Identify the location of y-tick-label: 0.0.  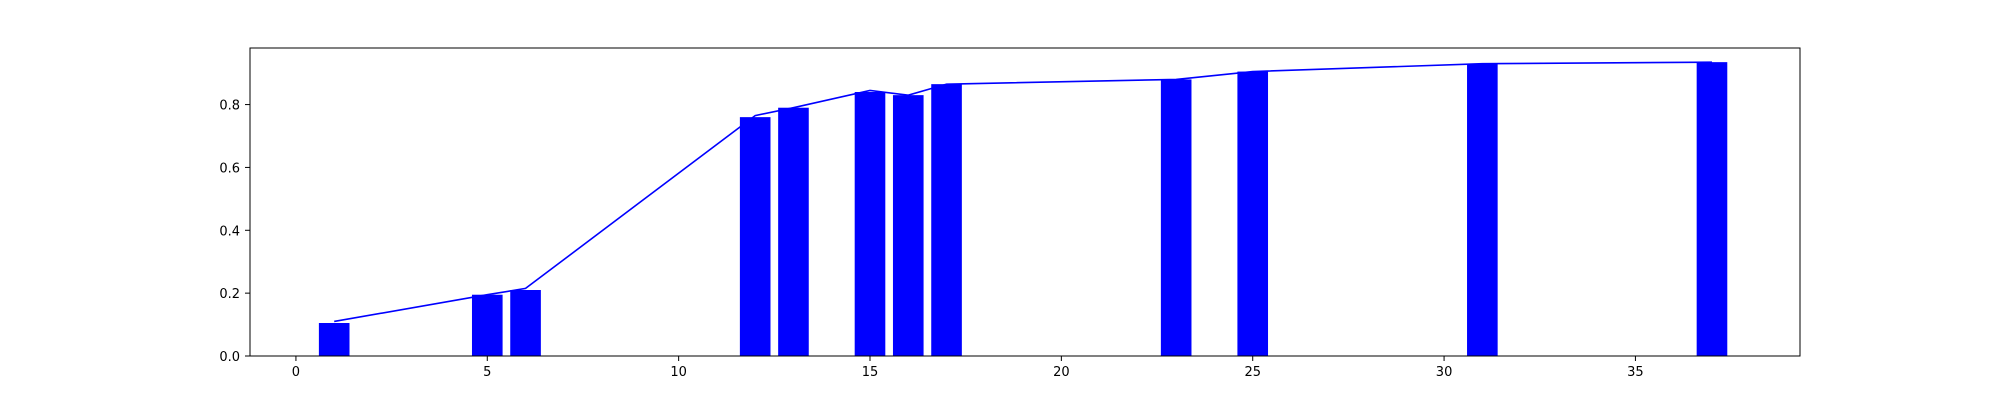
(229, 357).